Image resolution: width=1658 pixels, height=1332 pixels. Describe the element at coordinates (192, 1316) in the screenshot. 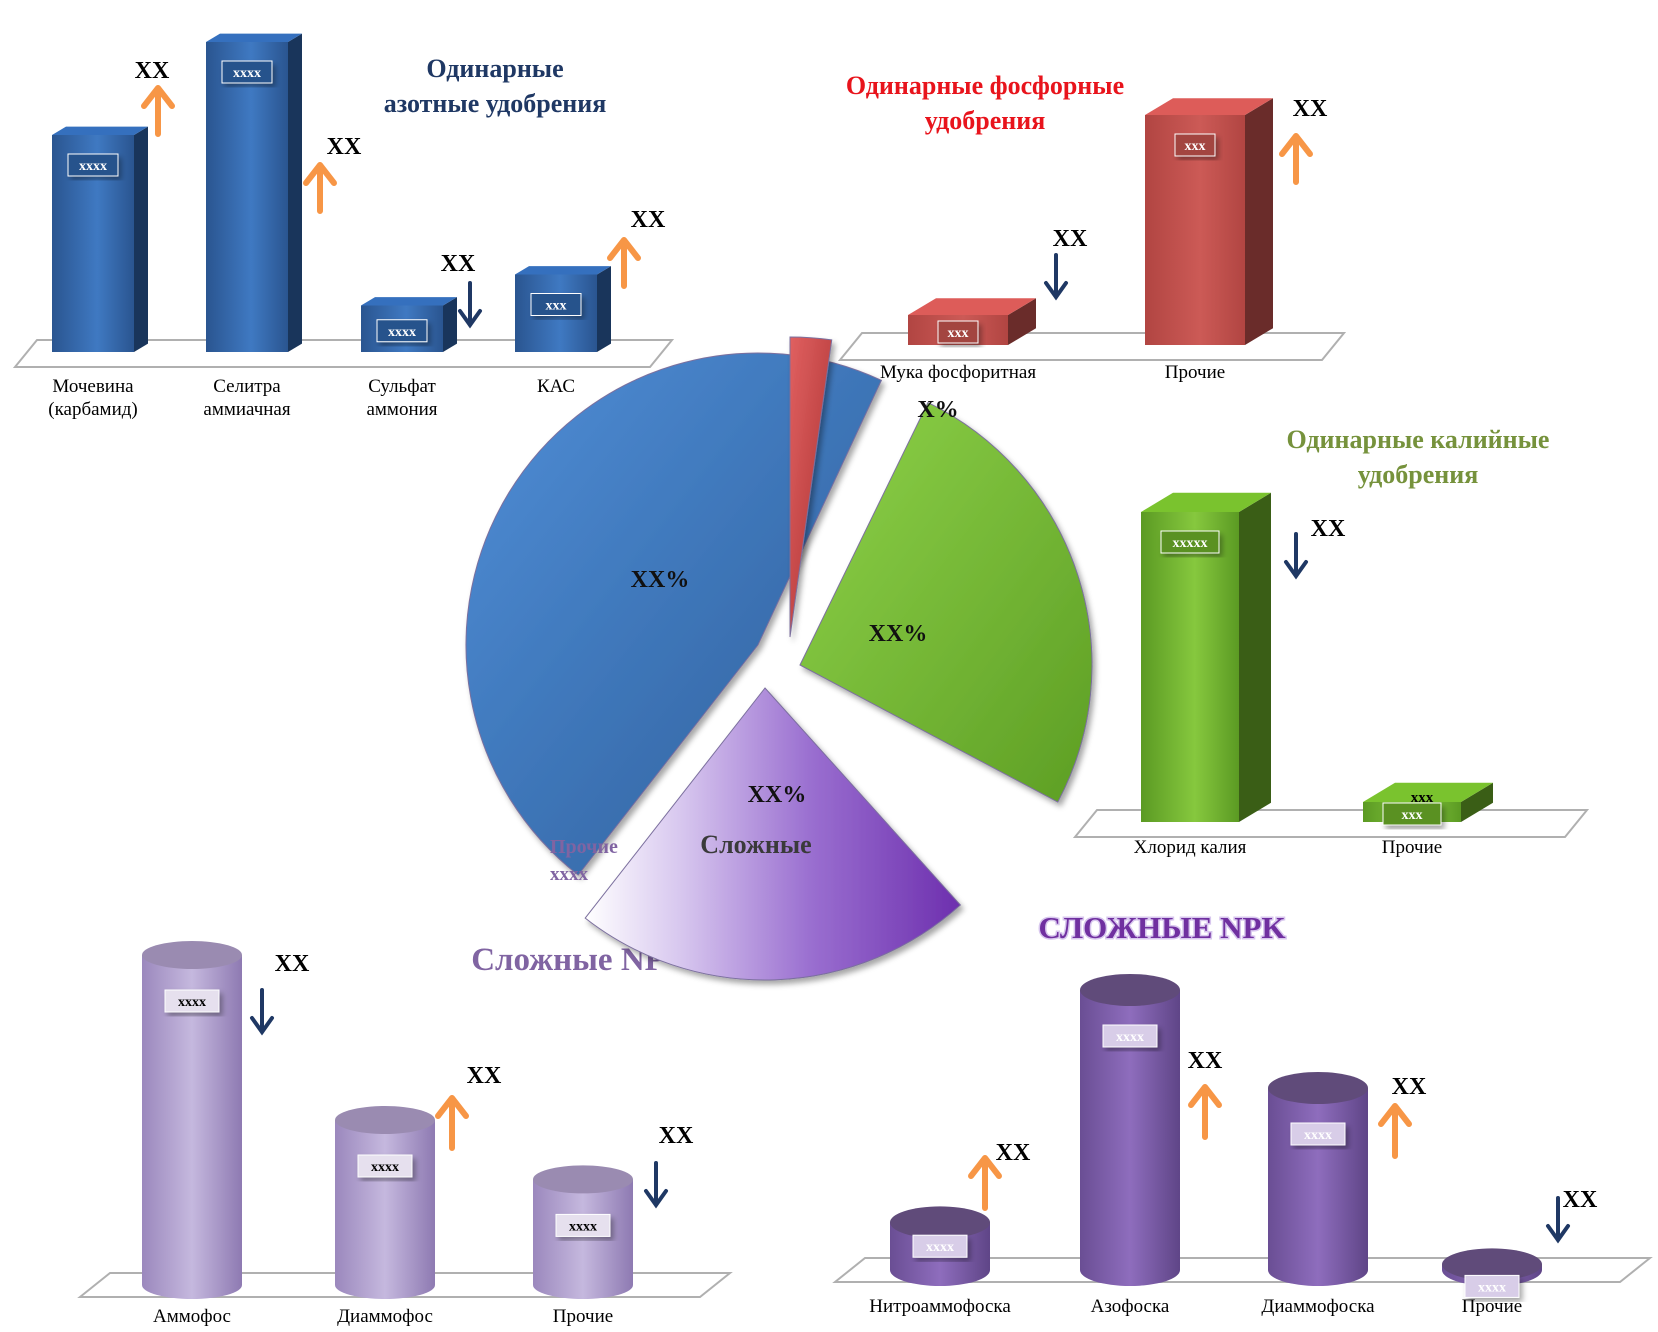

I see `category-label: Аммофос` at that location.